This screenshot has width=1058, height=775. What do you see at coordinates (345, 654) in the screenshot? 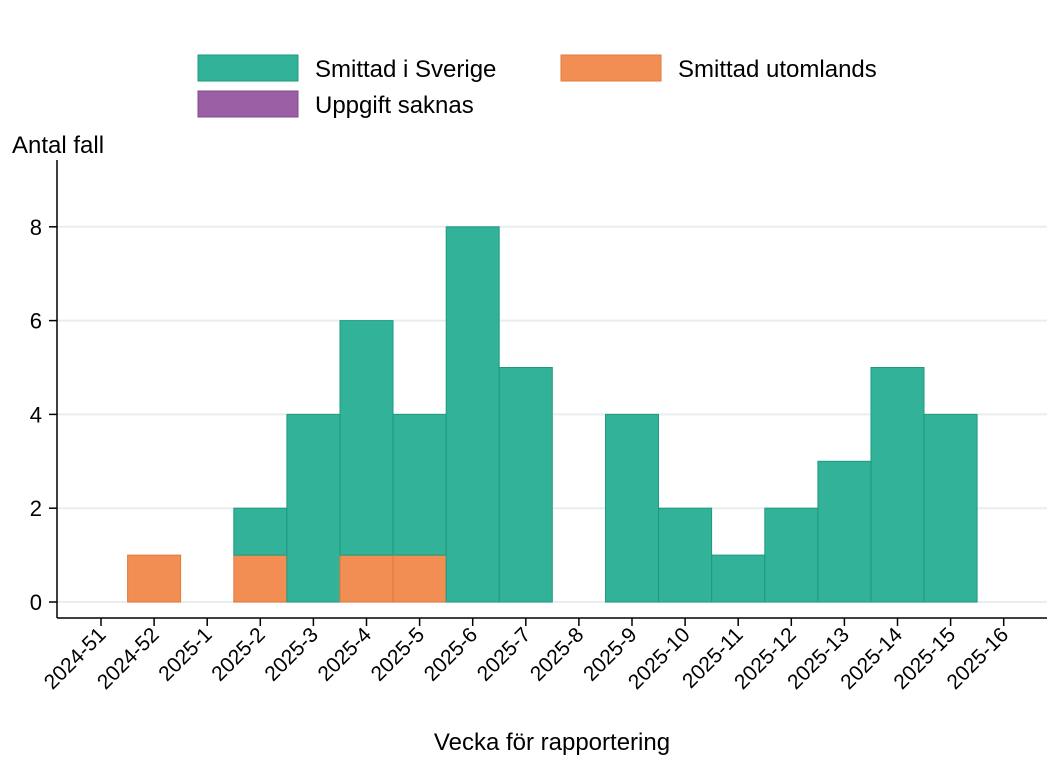
I see `x-tick-label: 2025-4` at bounding box center [345, 654].